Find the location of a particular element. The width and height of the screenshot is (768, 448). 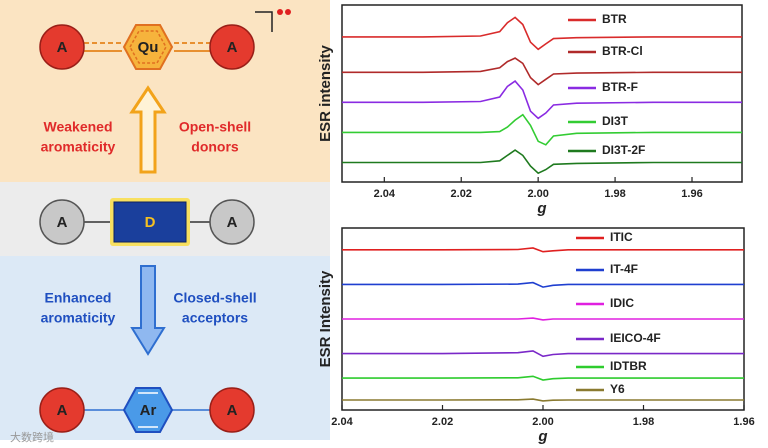

down-arrow is located at coordinates (148, 310).